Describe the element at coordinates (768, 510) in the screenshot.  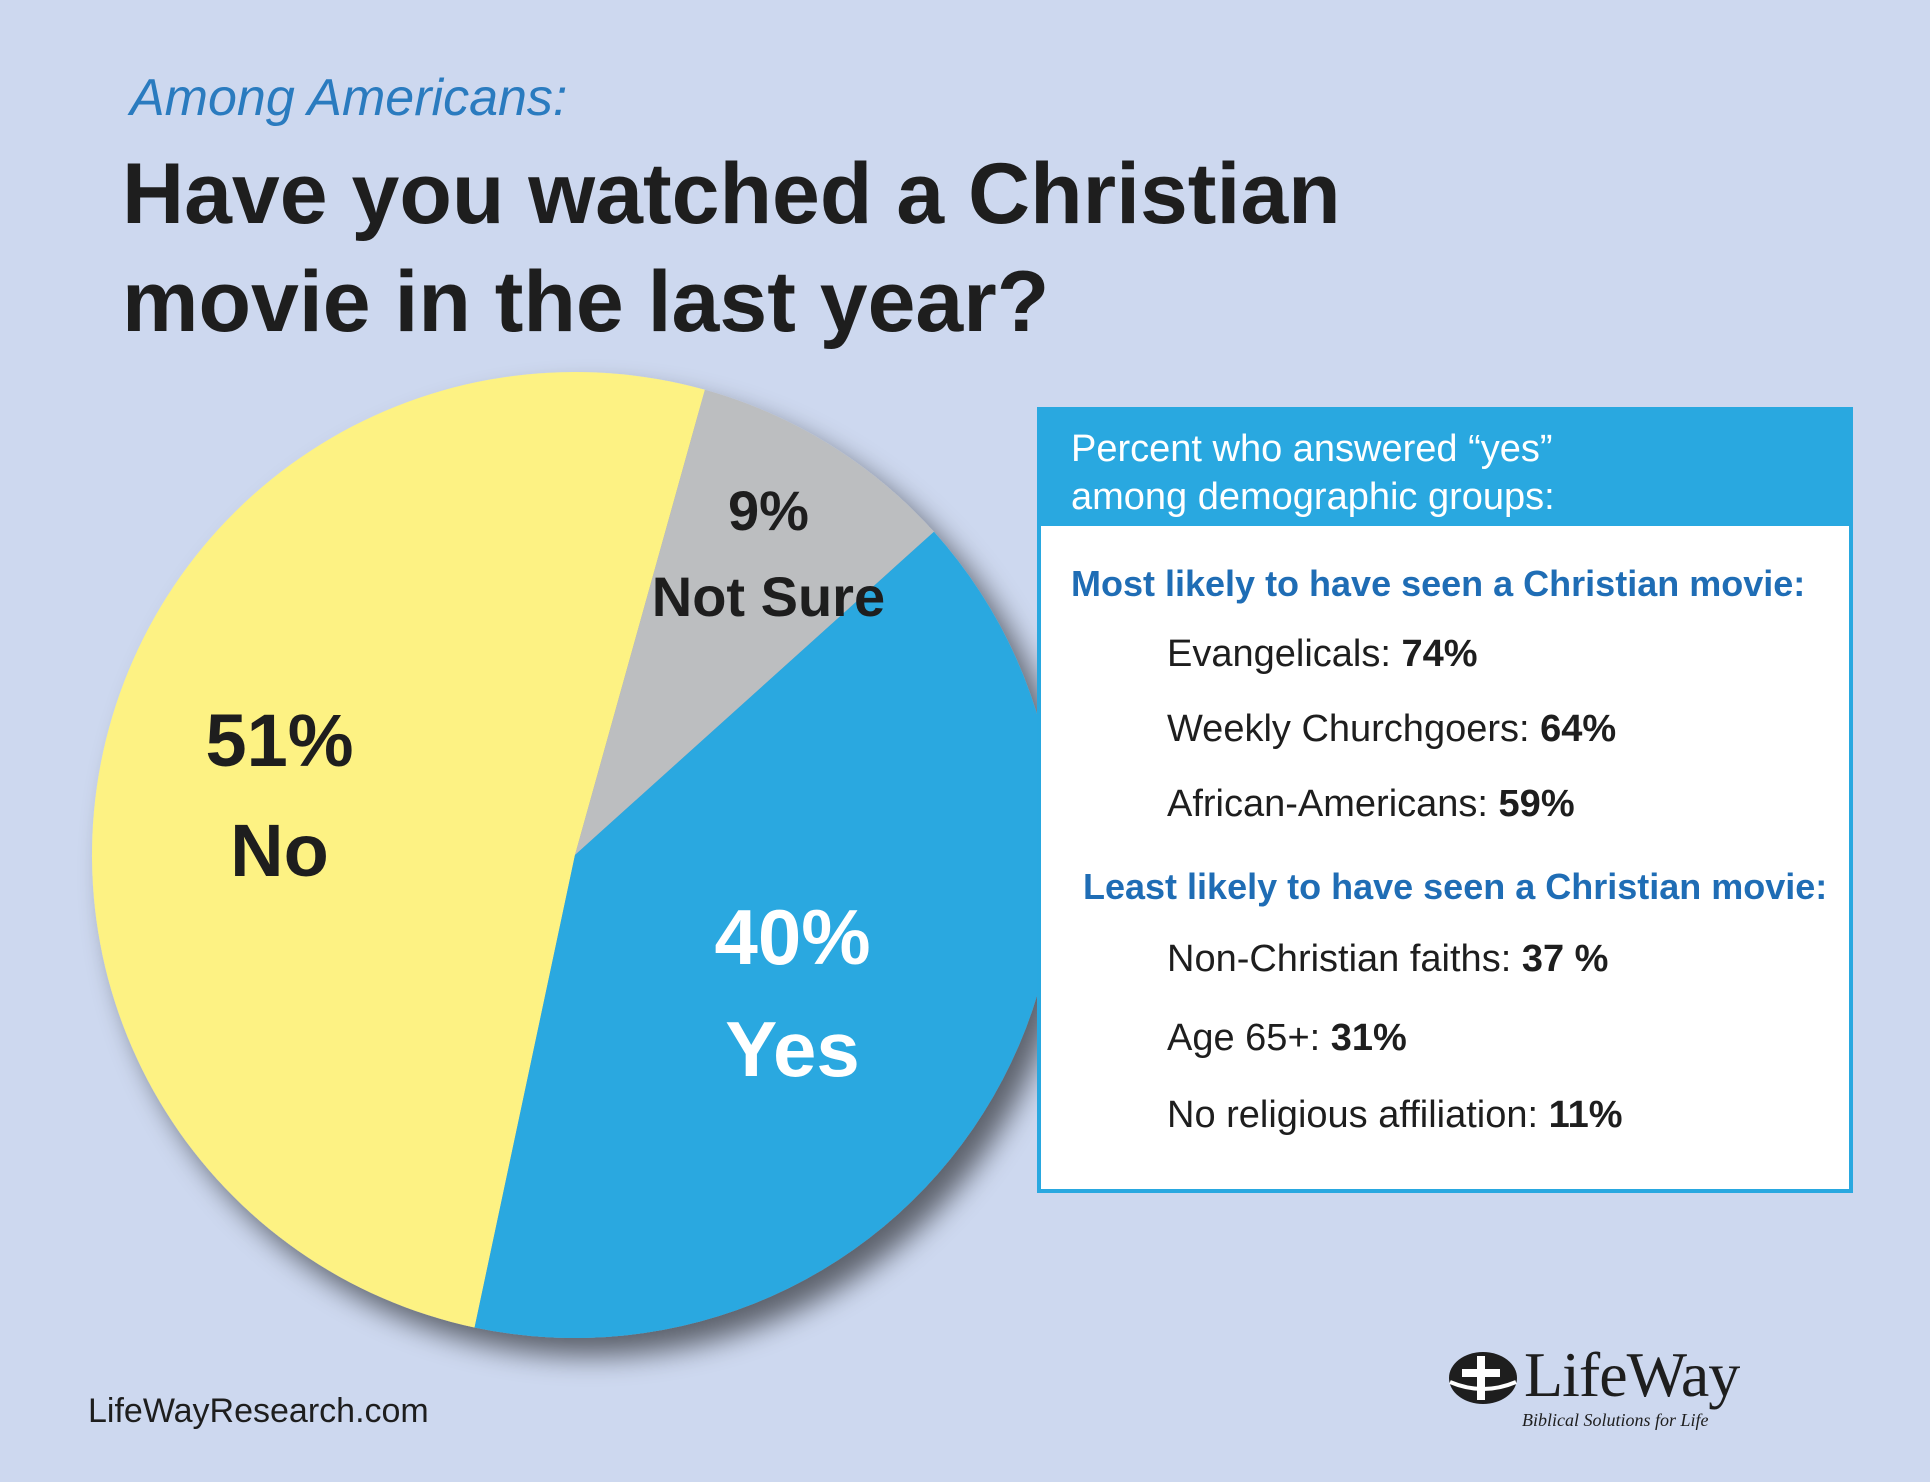
I see `slice-percent-label: 9%` at that location.